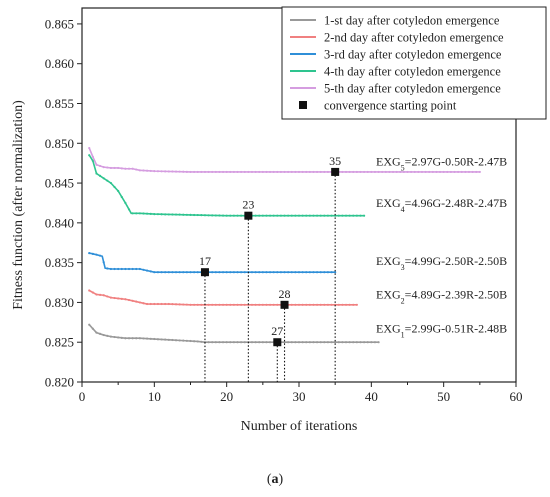 This screenshot has height=497, width=550. I want to click on equation-label: EXG5=2.97G-0.50R-2.47B, so click(441, 164).